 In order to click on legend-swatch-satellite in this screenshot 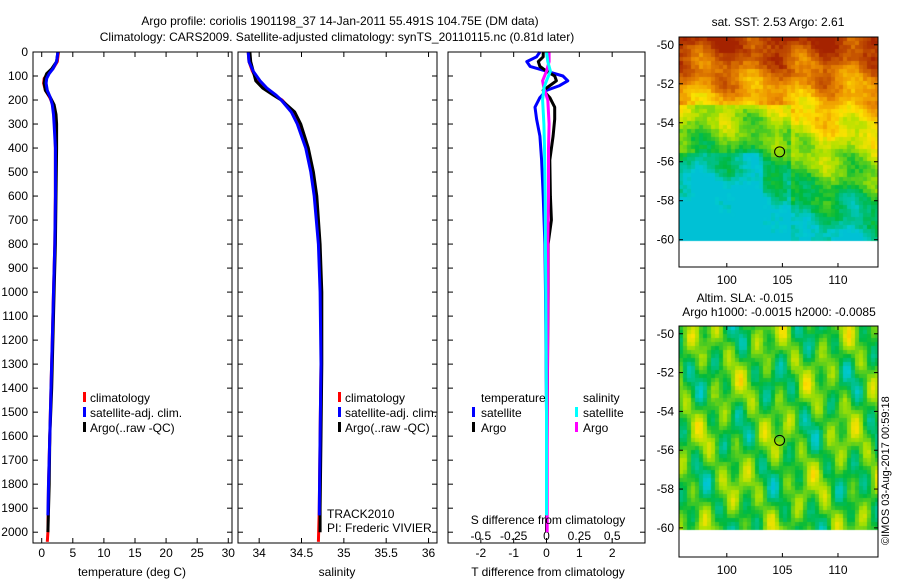, I will do `click(84, 412)`.